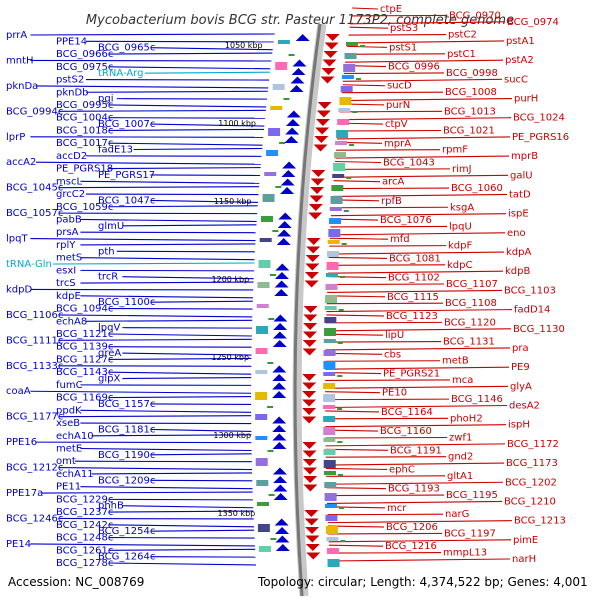  Describe the element at coordinates (34, 213) in the screenshot. I see `gene-label-bcg-1057c: BCG_1057c` at that location.